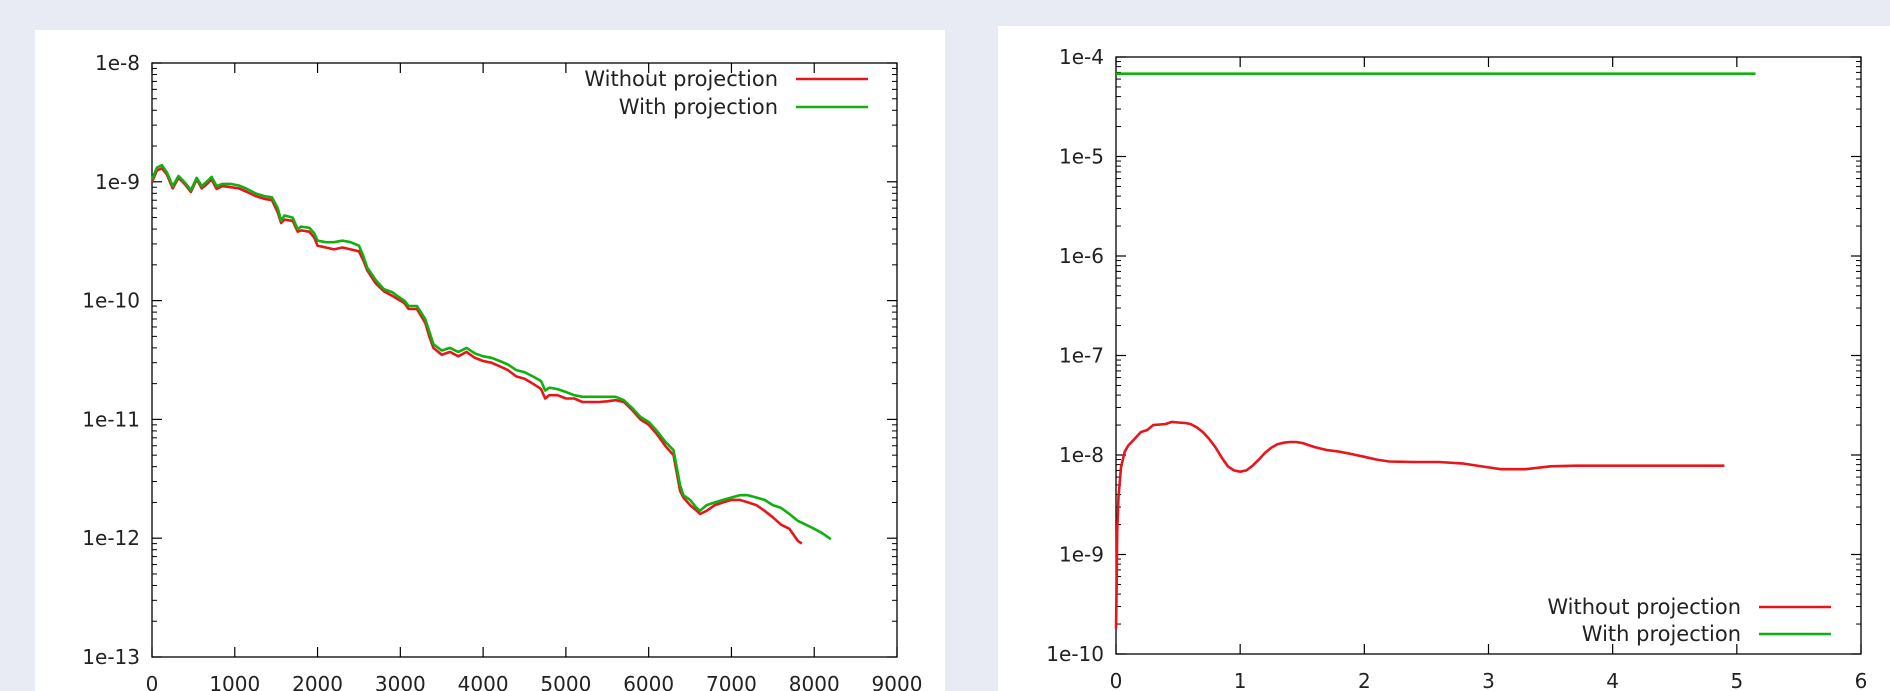  Describe the element at coordinates (1081, 256) in the screenshot. I see `y-tick-label: 1e-6` at that location.